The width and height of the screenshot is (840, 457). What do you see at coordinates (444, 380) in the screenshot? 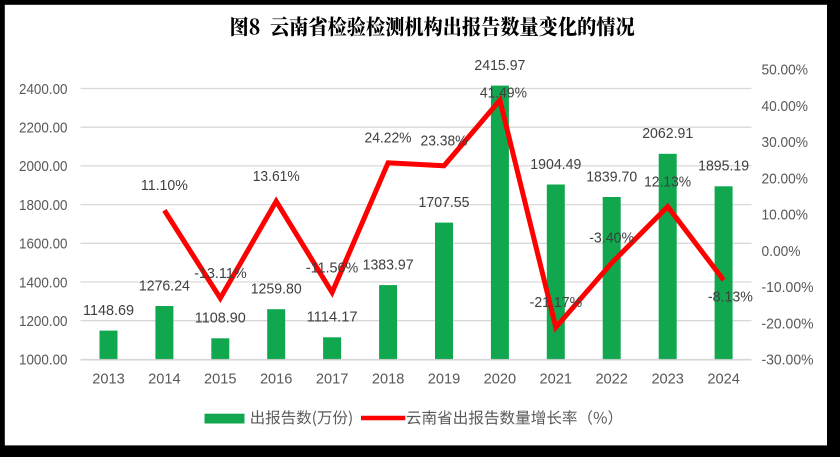
I see `svg-text: 2019` at bounding box center [444, 380].